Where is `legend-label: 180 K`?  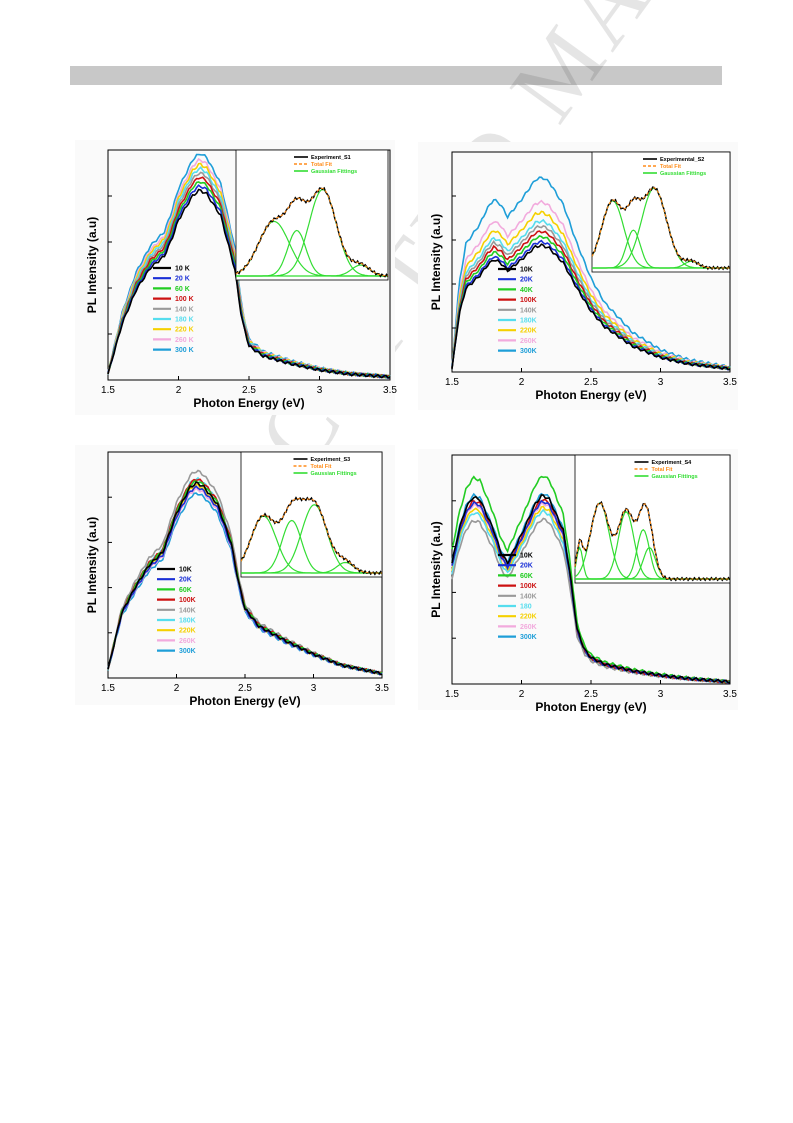
legend-label: 180 K is located at coordinates (184, 320).